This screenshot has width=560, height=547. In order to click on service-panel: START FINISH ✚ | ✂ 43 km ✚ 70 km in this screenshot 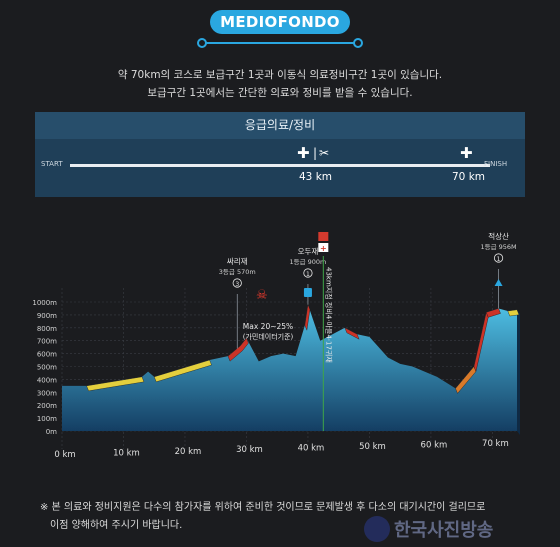, I will do `click(280, 168)`.